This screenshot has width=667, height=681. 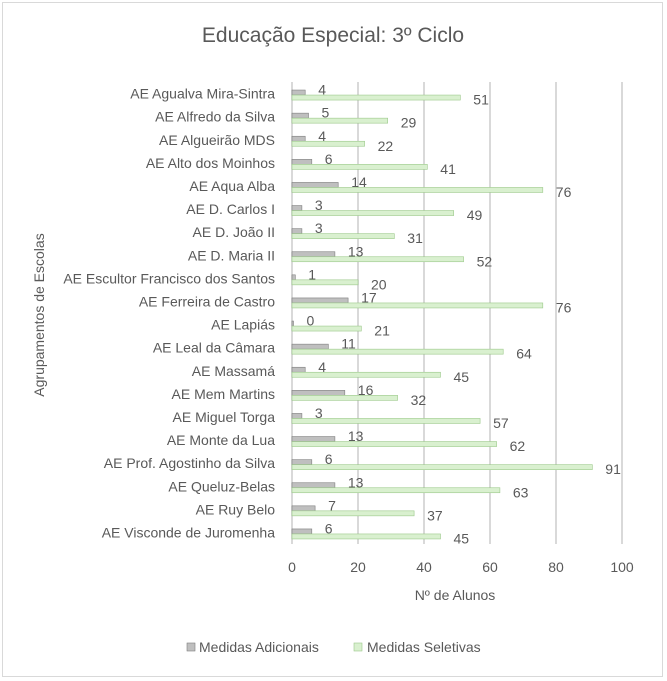 What do you see at coordinates (409, 123) in the screenshot?
I see `data-label: 29` at bounding box center [409, 123].